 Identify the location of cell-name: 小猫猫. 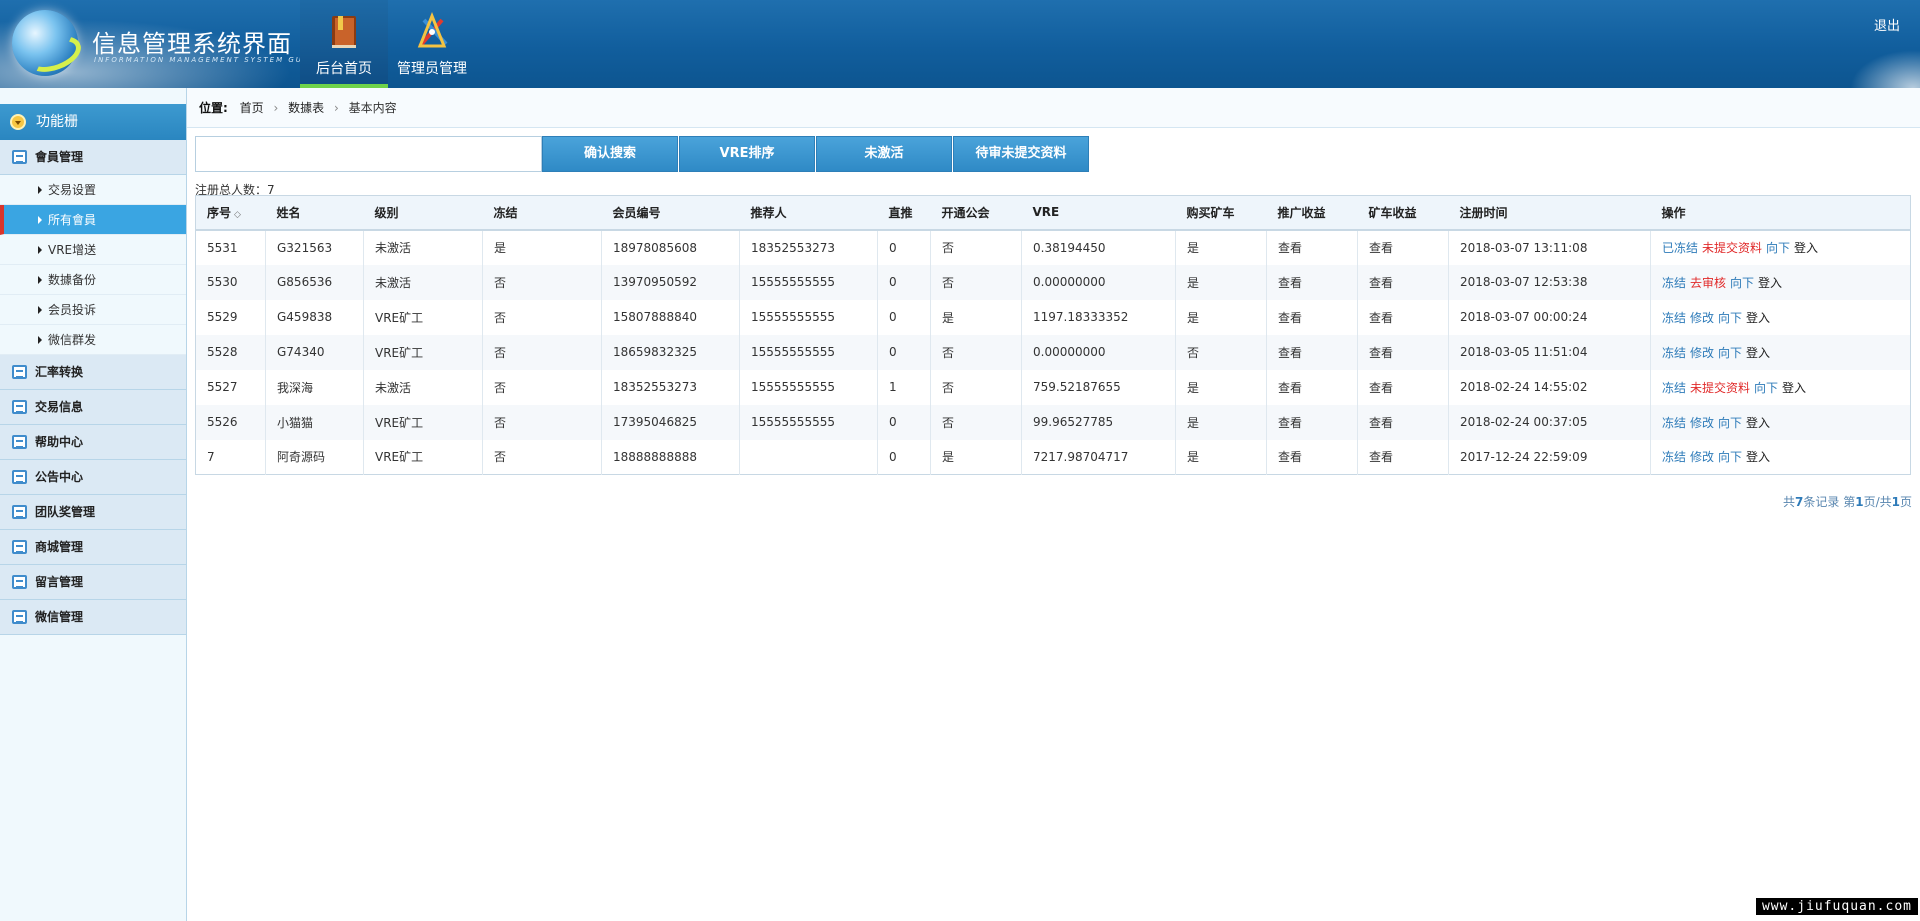
(314, 422).